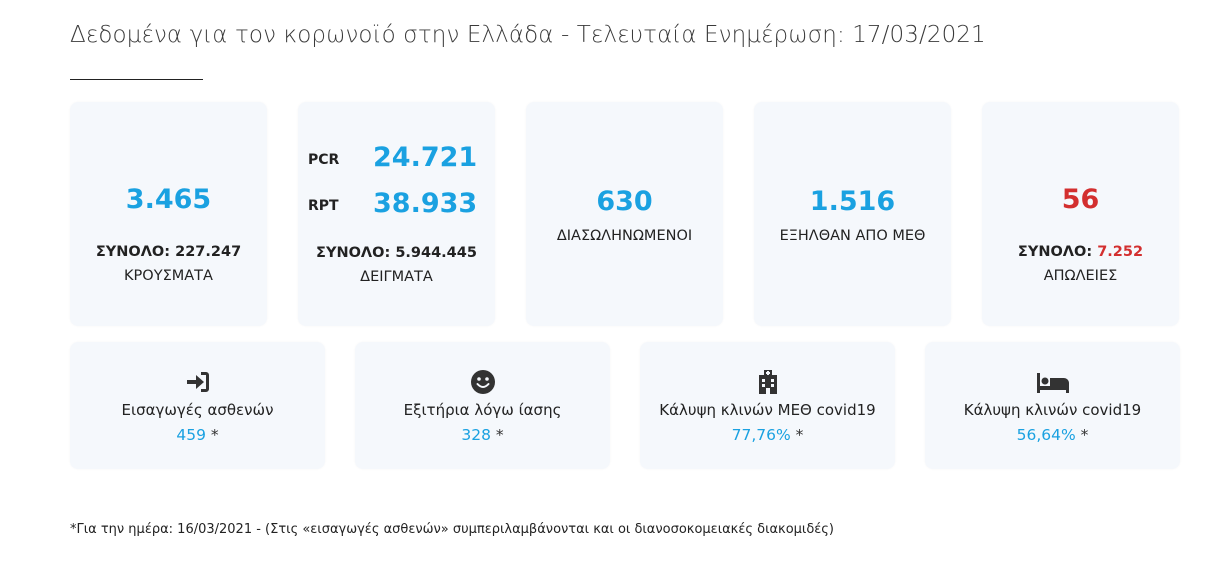 Image resolution: width=1232 pixels, height=563 pixels. What do you see at coordinates (425, 203) in the screenshot?
I see `rpt-value: 38.933` at bounding box center [425, 203].